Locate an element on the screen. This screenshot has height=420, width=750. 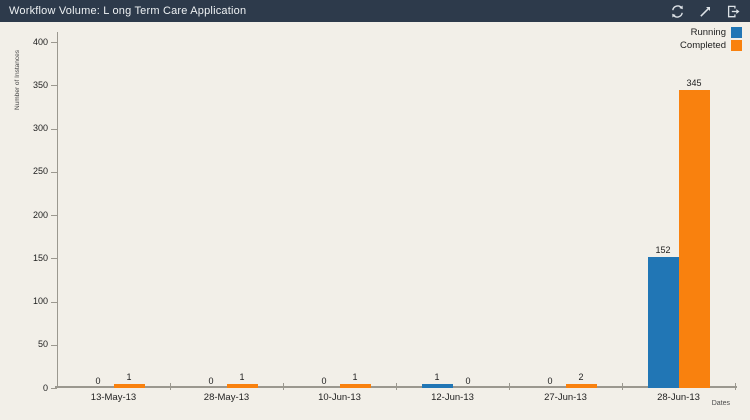
x-axis-label: Dates is located at coordinates (720, 403).